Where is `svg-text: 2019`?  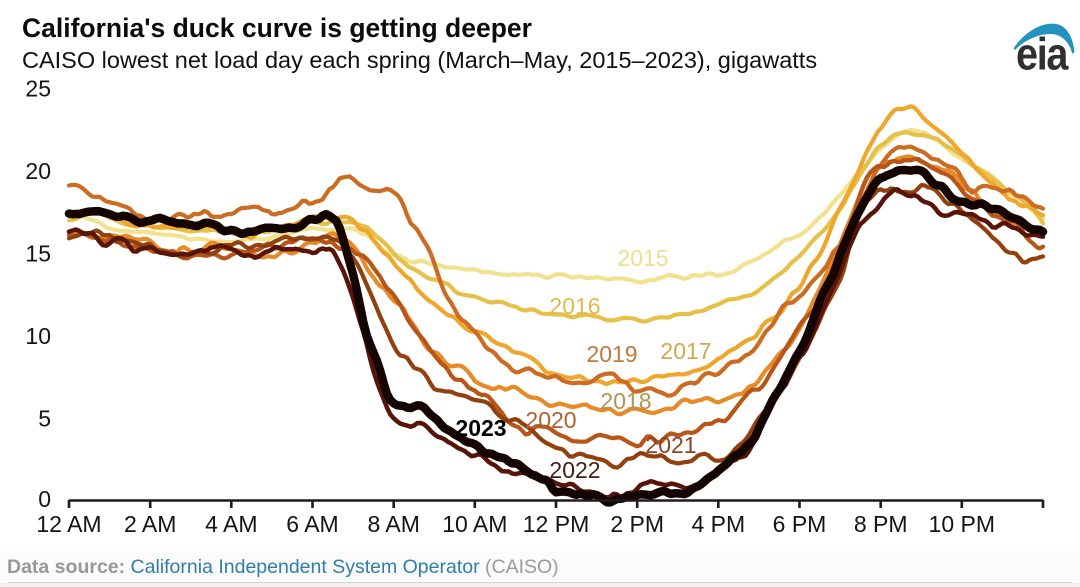
svg-text: 2019 is located at coordinates (611, 354).